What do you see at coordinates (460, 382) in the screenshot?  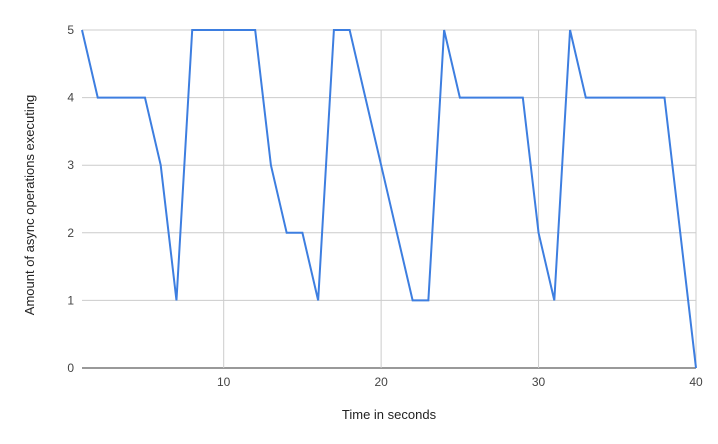 I see `x-axis-ticks: 10 20 30 40` at bounding box center [460, 382].